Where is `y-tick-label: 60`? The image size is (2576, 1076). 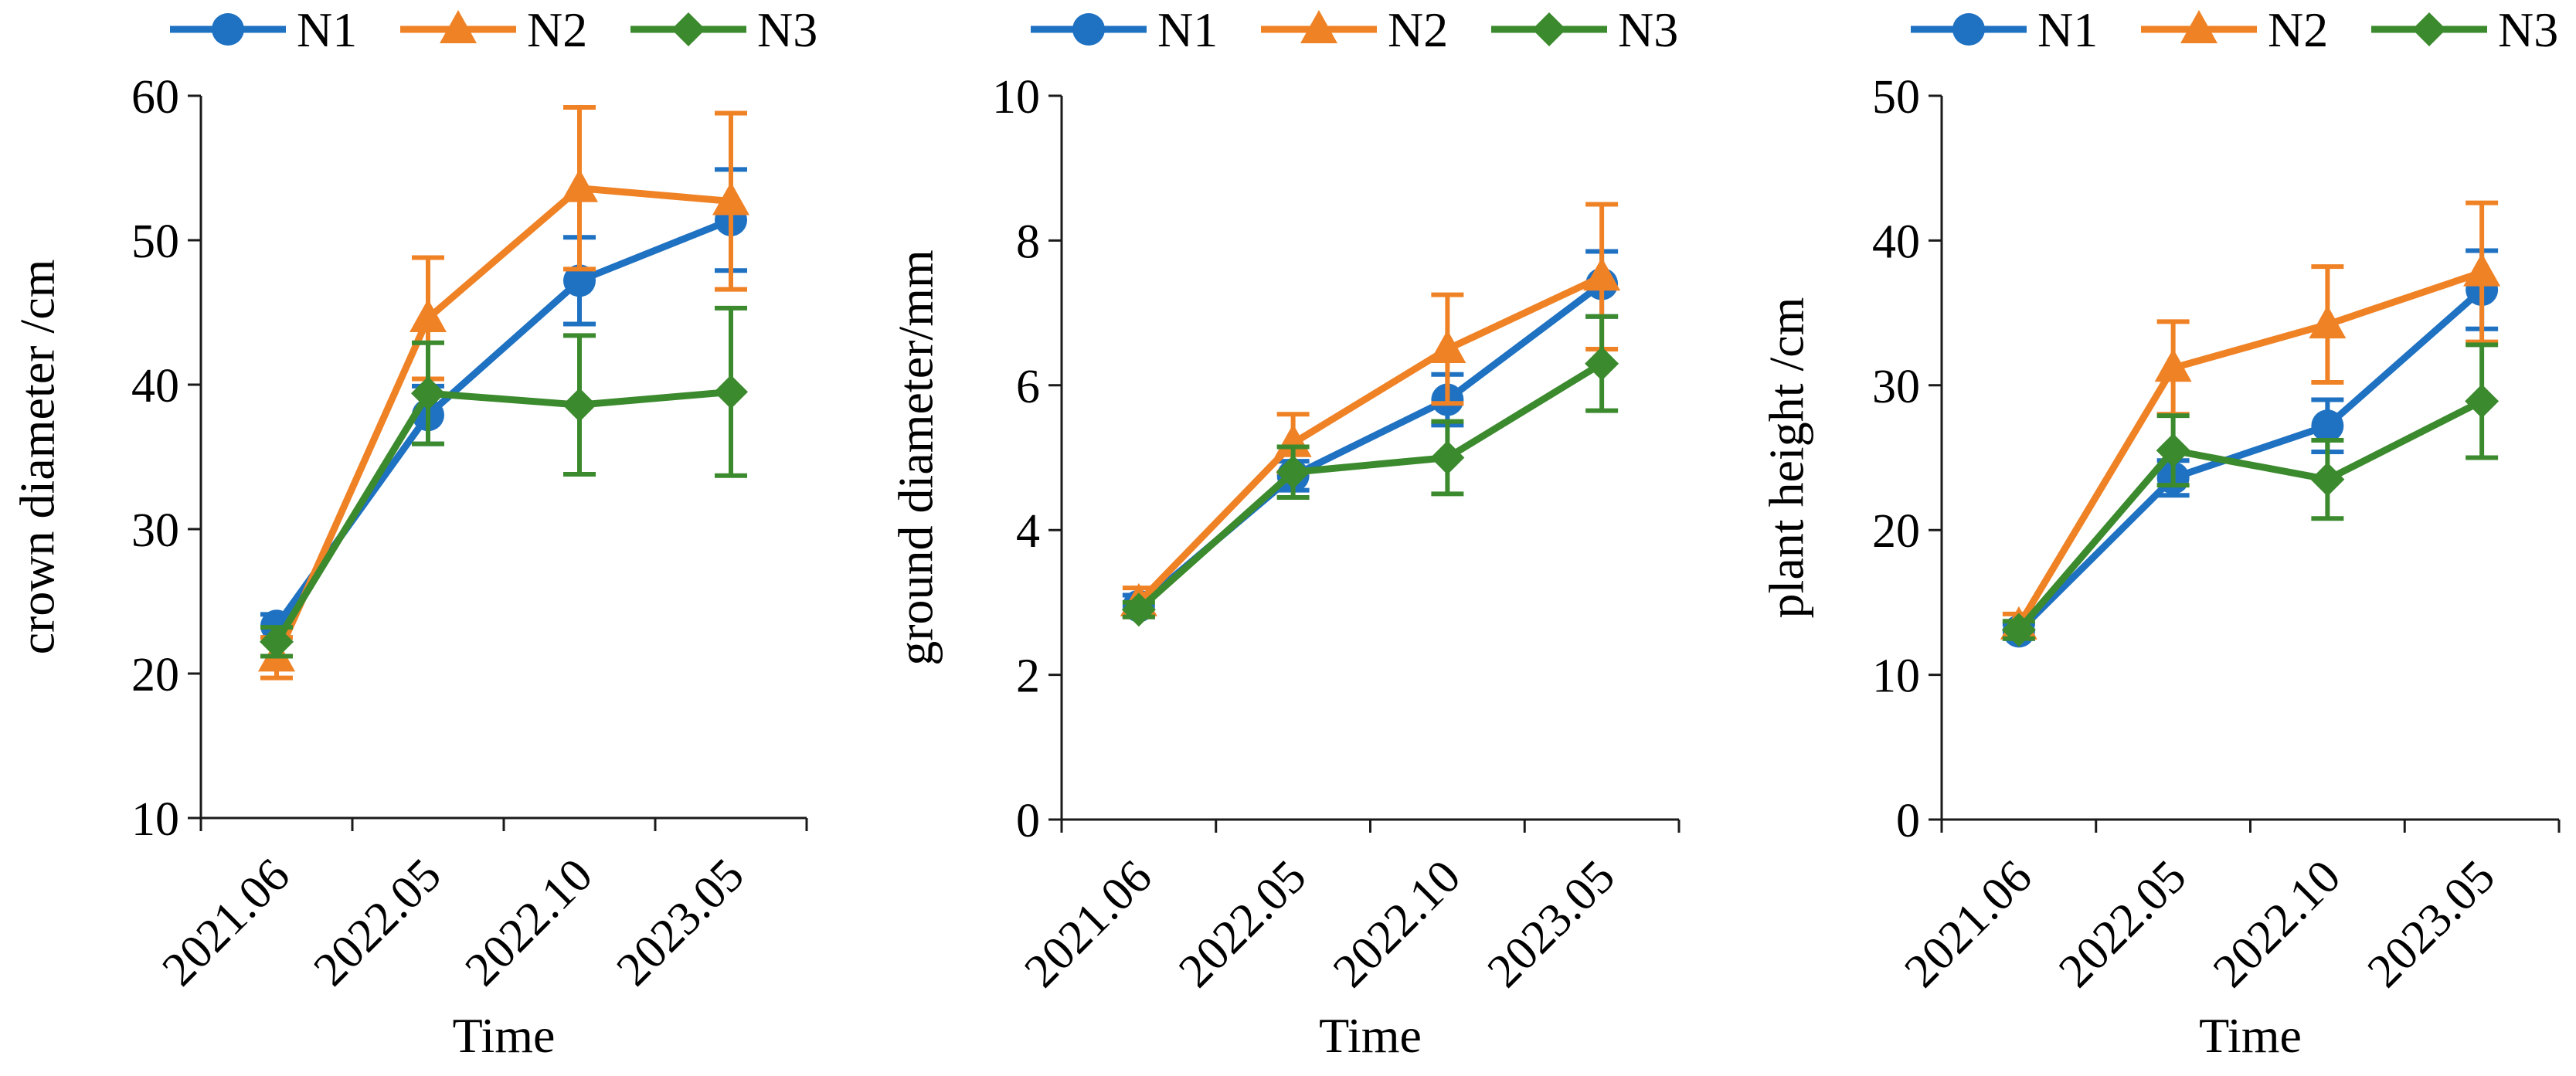 y-tick-label: 60 is located at coordinates (155, 97).